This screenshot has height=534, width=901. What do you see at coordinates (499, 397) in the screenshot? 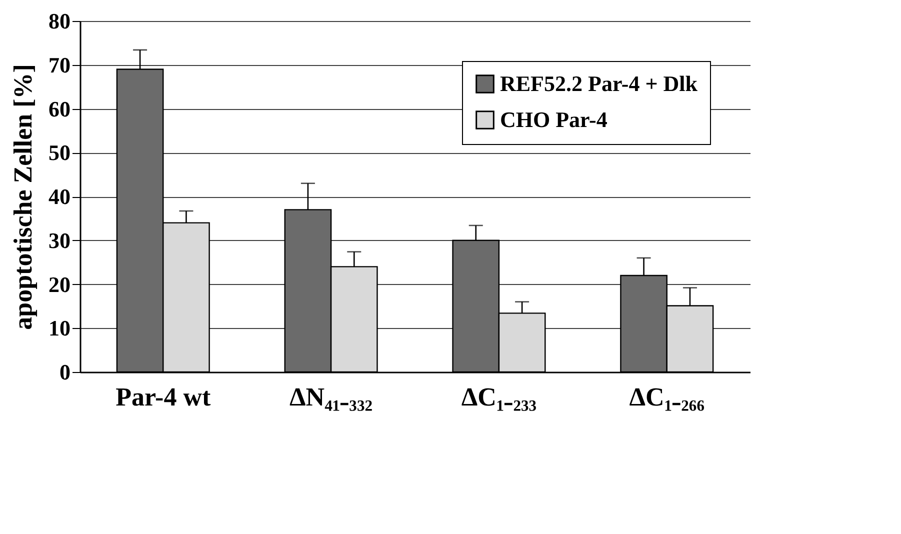
I see `x-tick-label: ΔC₁₋₂₃₃` at bounding box center [499, 397].